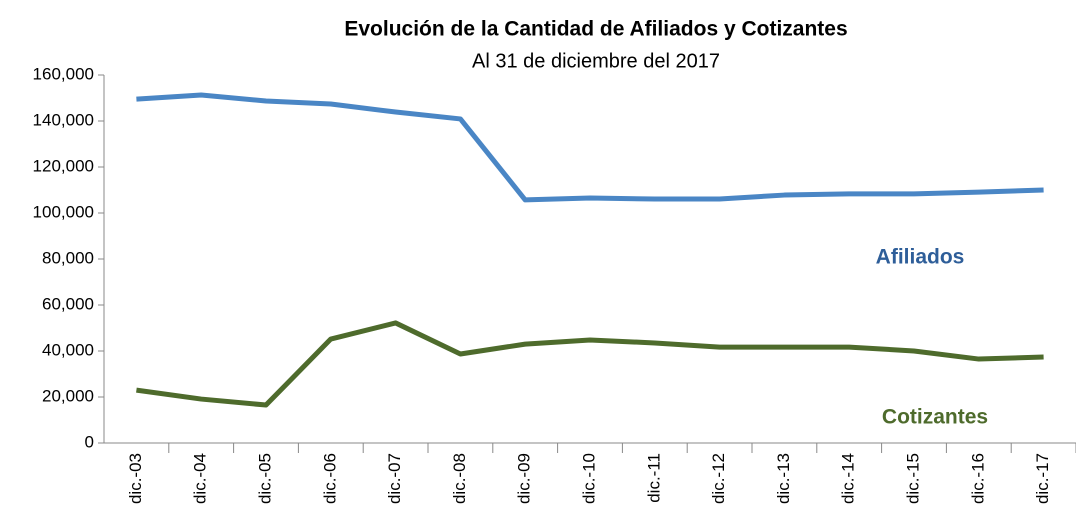 Image resolution: width=1076 pixels, height=527 pixels. Describe the element at coordinates (524, 478) in the screenshot. I see `x-tick-label: dic.-09` at that location.